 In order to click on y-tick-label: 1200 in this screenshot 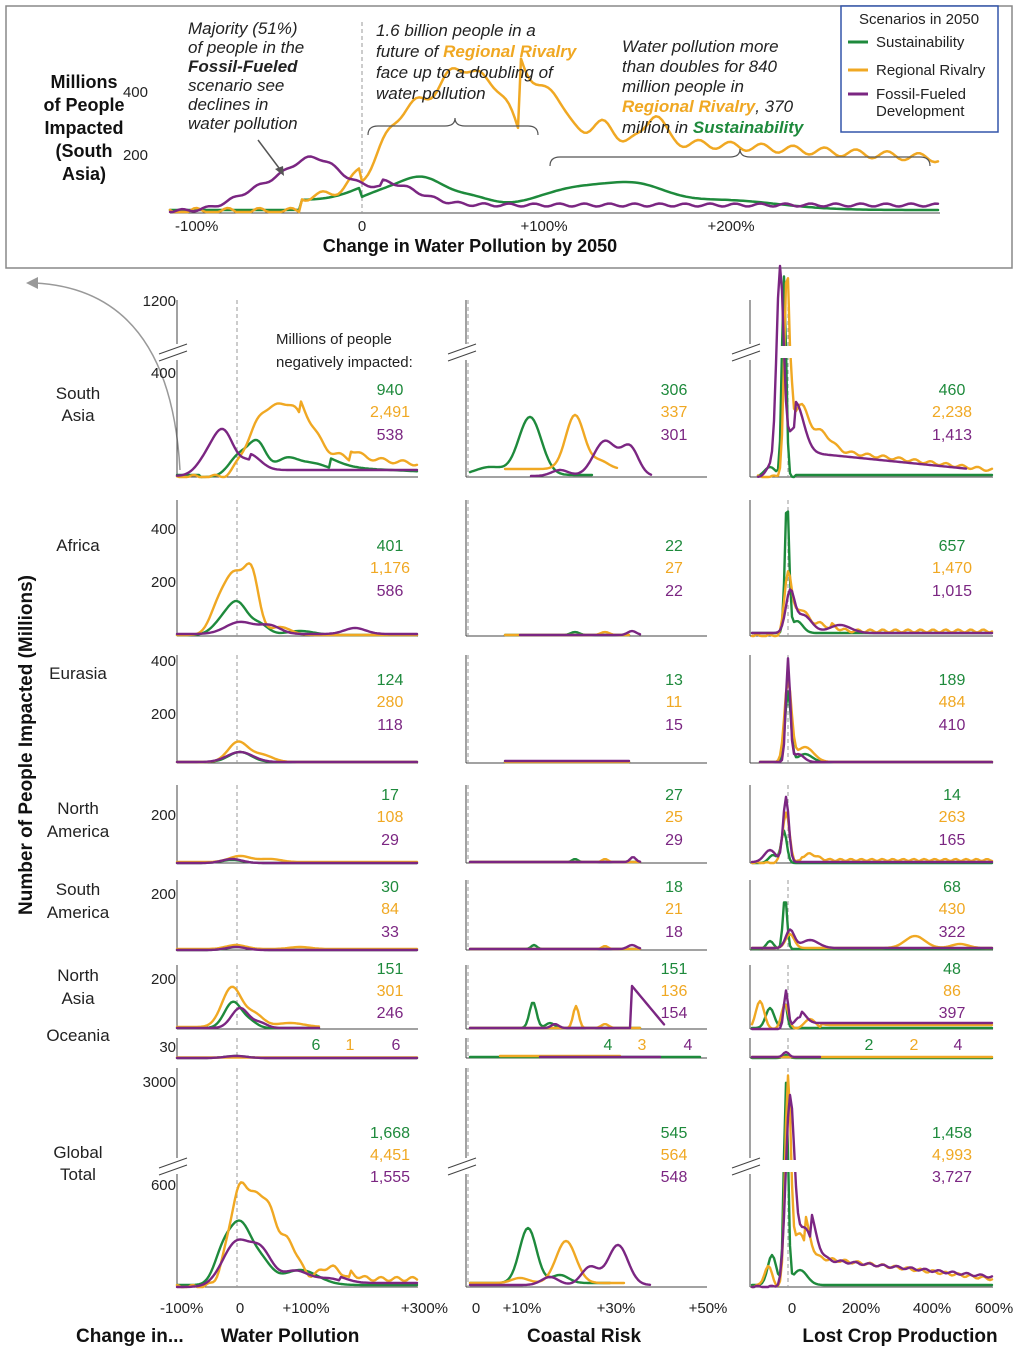, I will do `click(159, 301)`.